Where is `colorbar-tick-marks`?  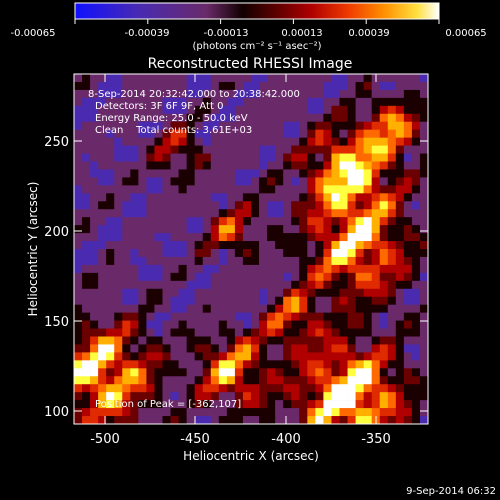 colorbar-tick-marks is located at coordinates (257, 21).